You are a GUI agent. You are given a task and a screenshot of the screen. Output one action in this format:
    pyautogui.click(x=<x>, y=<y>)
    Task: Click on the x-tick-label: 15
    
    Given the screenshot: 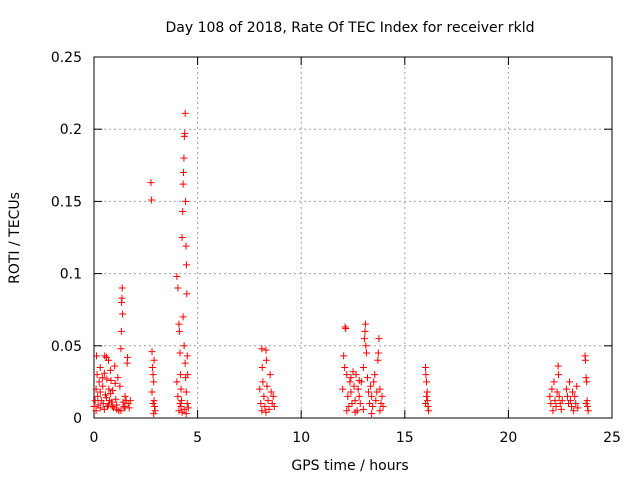 What is the action you would take?
    pyautogui.click(x=405, y=438)
    